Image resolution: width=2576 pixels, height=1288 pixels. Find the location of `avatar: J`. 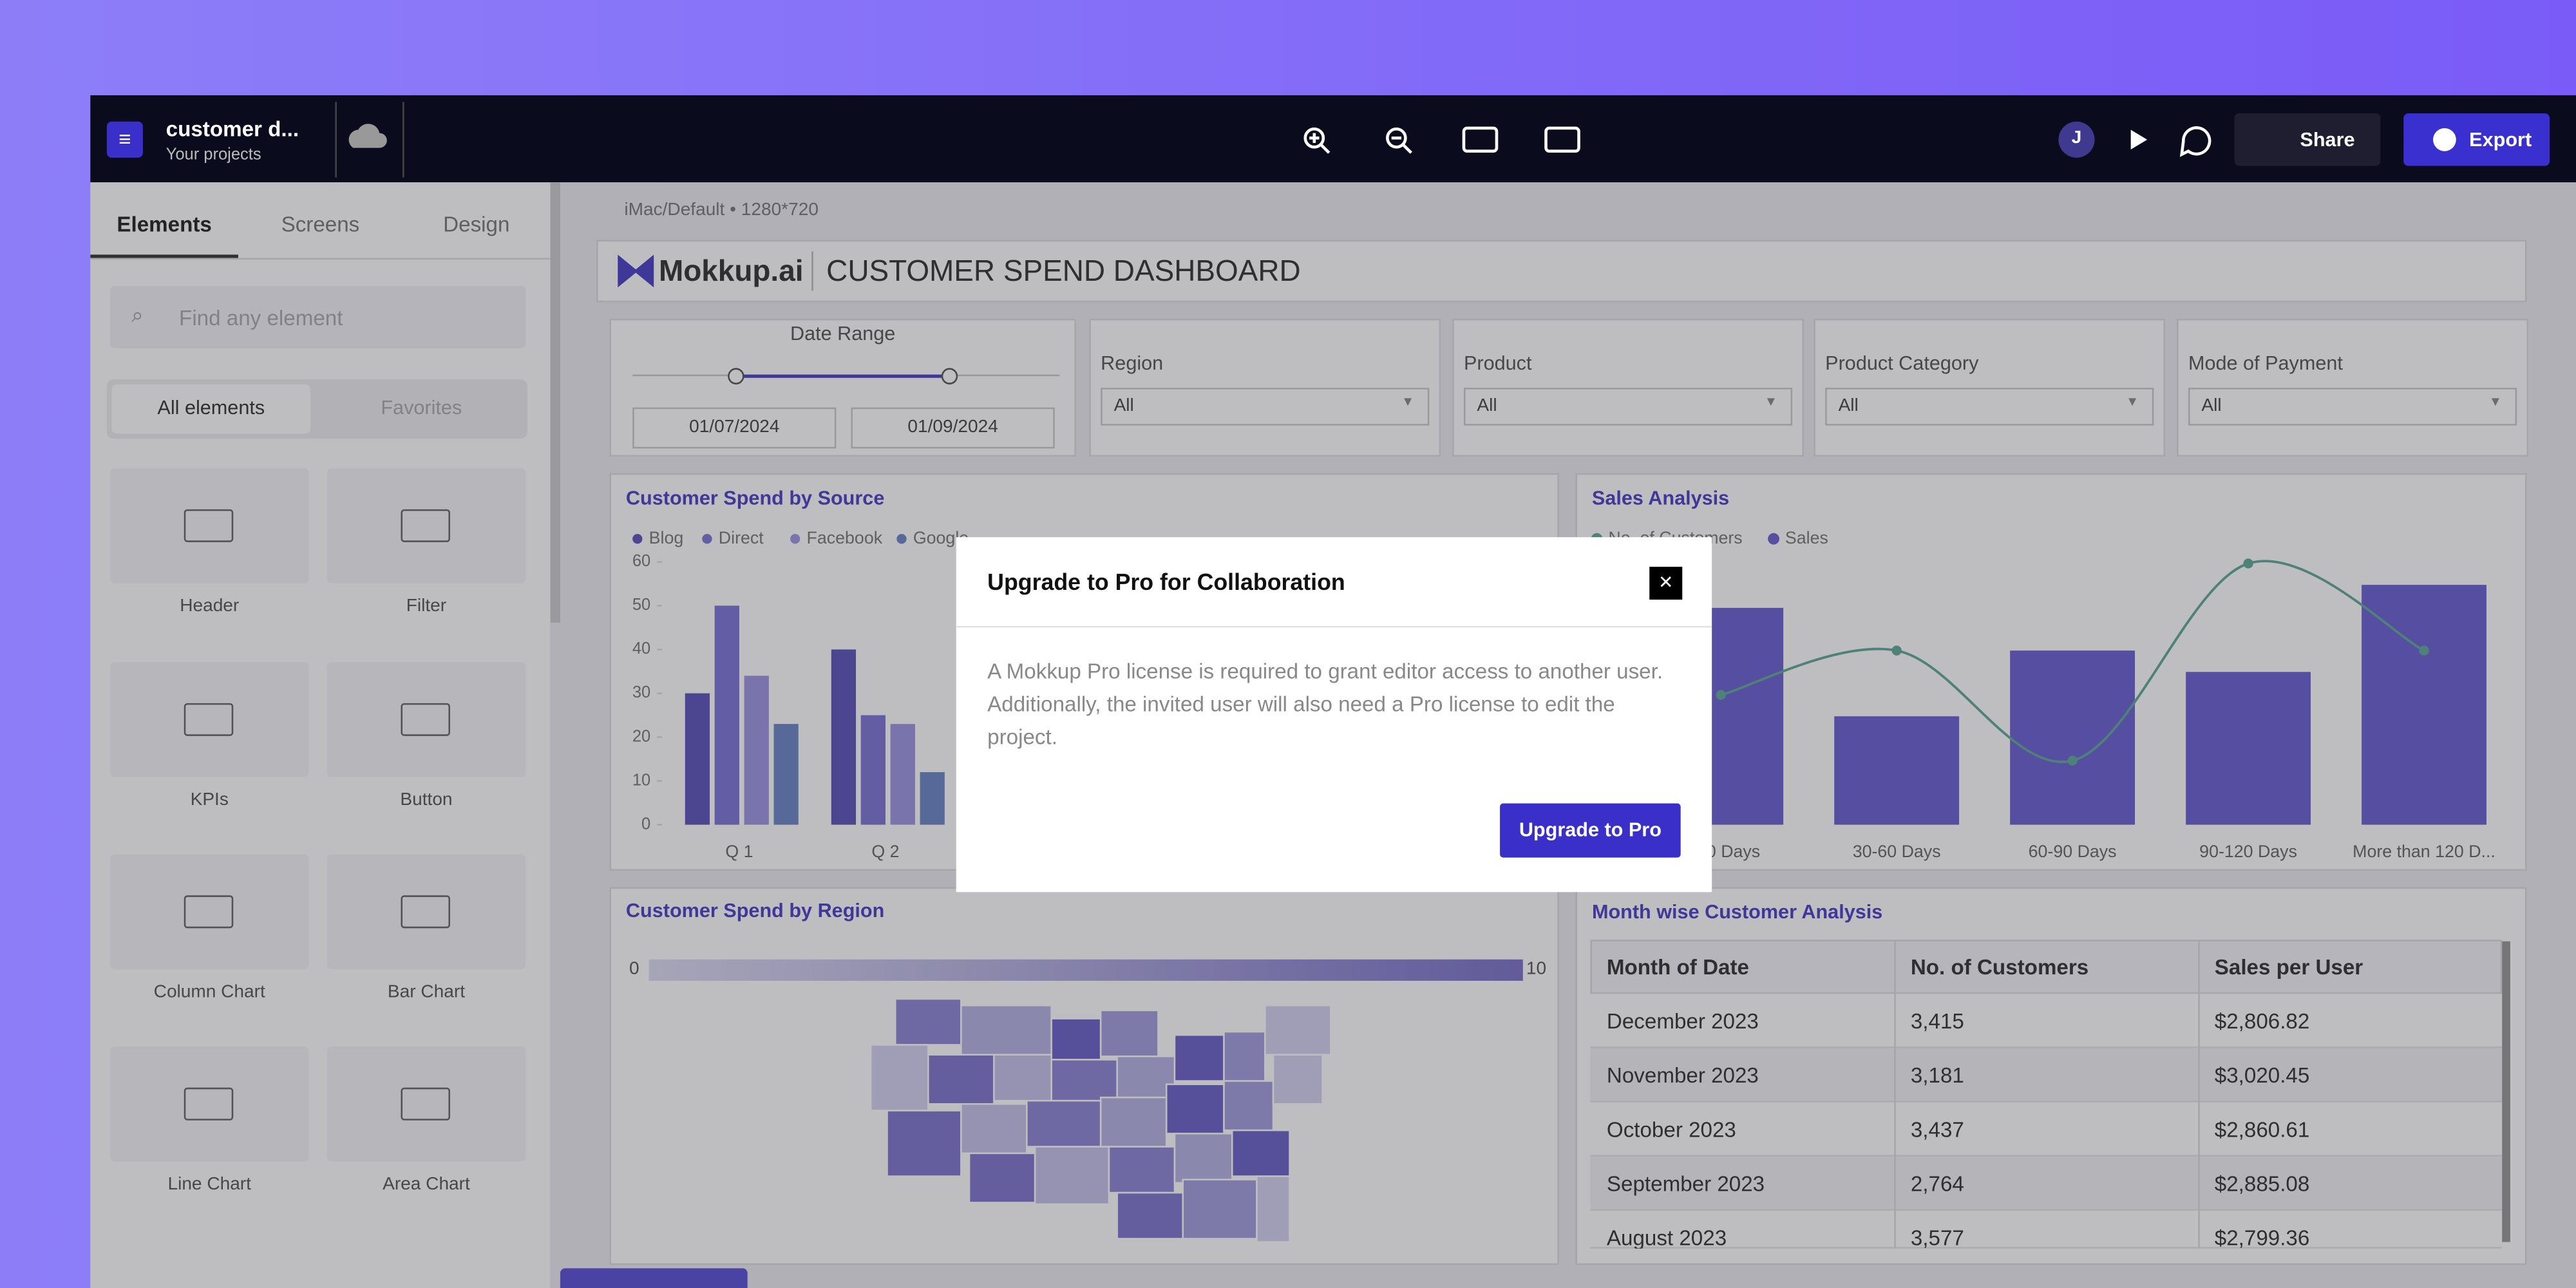

avatar: J is located at coordinates (2076, 138).